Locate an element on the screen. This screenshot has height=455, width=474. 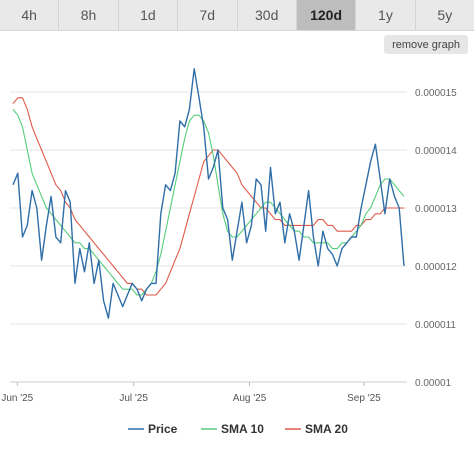
y-tick-label: 0.000011 is located at coordinates (435, 325).